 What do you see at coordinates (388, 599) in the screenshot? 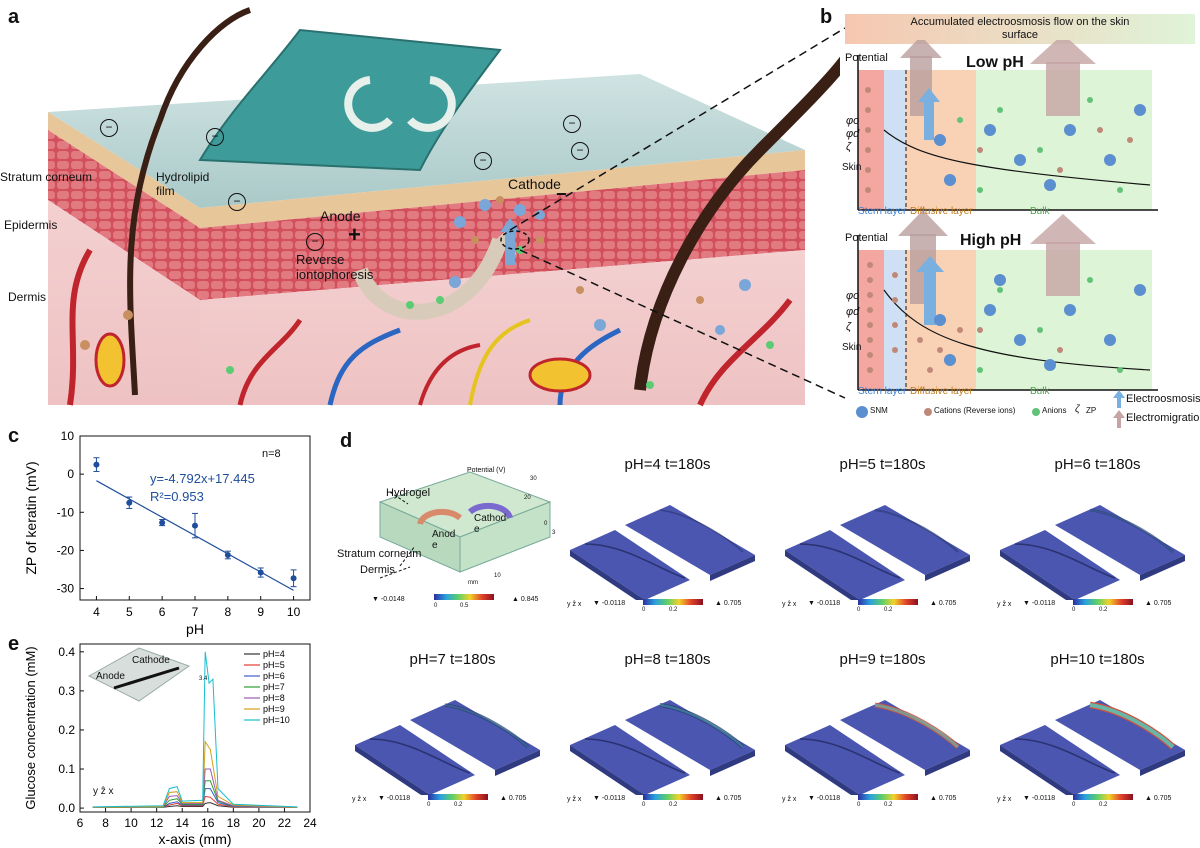
I see `schematic-min: ▼ -0.0148` at bounding box center [388, 599].